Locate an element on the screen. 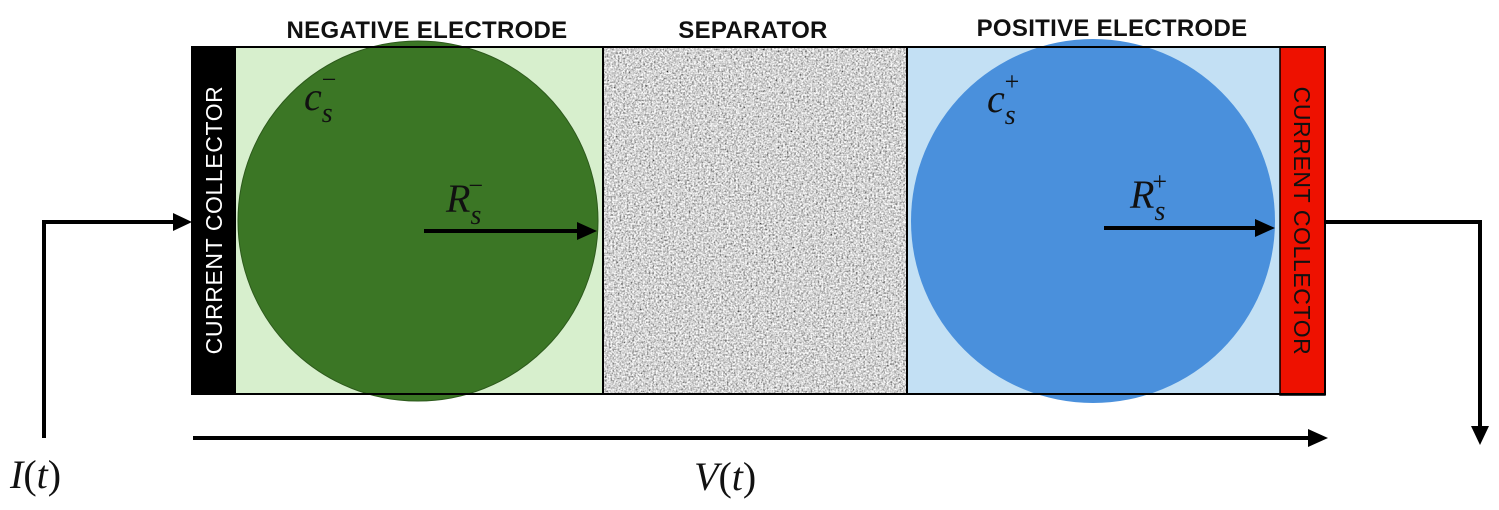 This screenshot has height=510, width=1499. separator-header: SEPARATOR is located at coordinates (752, 30).